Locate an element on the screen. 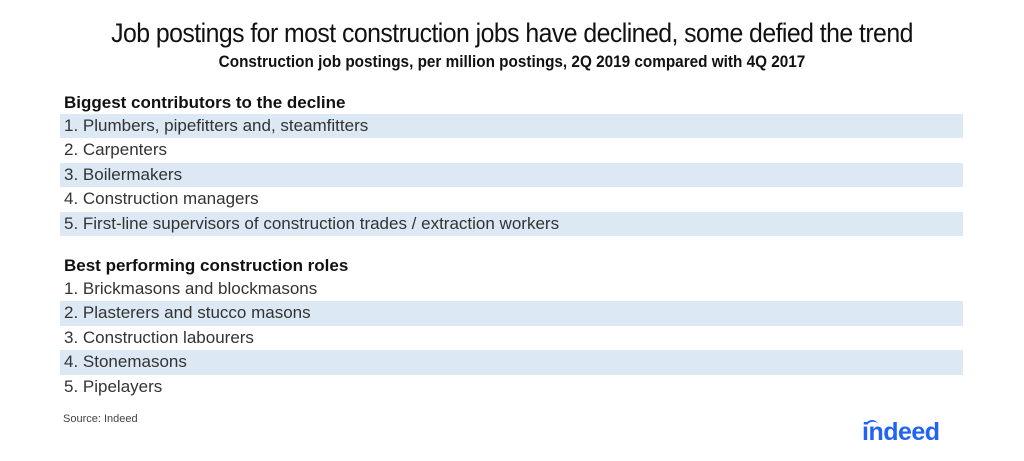 Image resolution: width=1024 pixels, height=461 pixels. source-note: Source: Indeed is located at coordinates (100, 419).